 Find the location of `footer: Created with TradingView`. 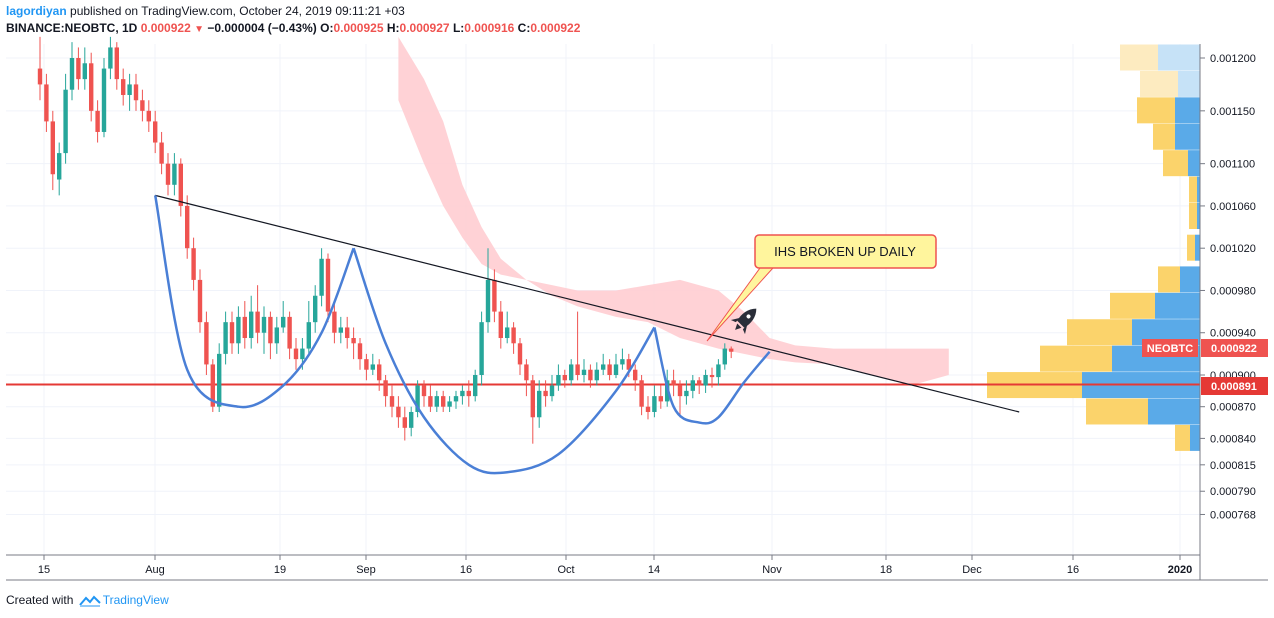

footer: Created with TradingView is located at coordinates (87, 600).